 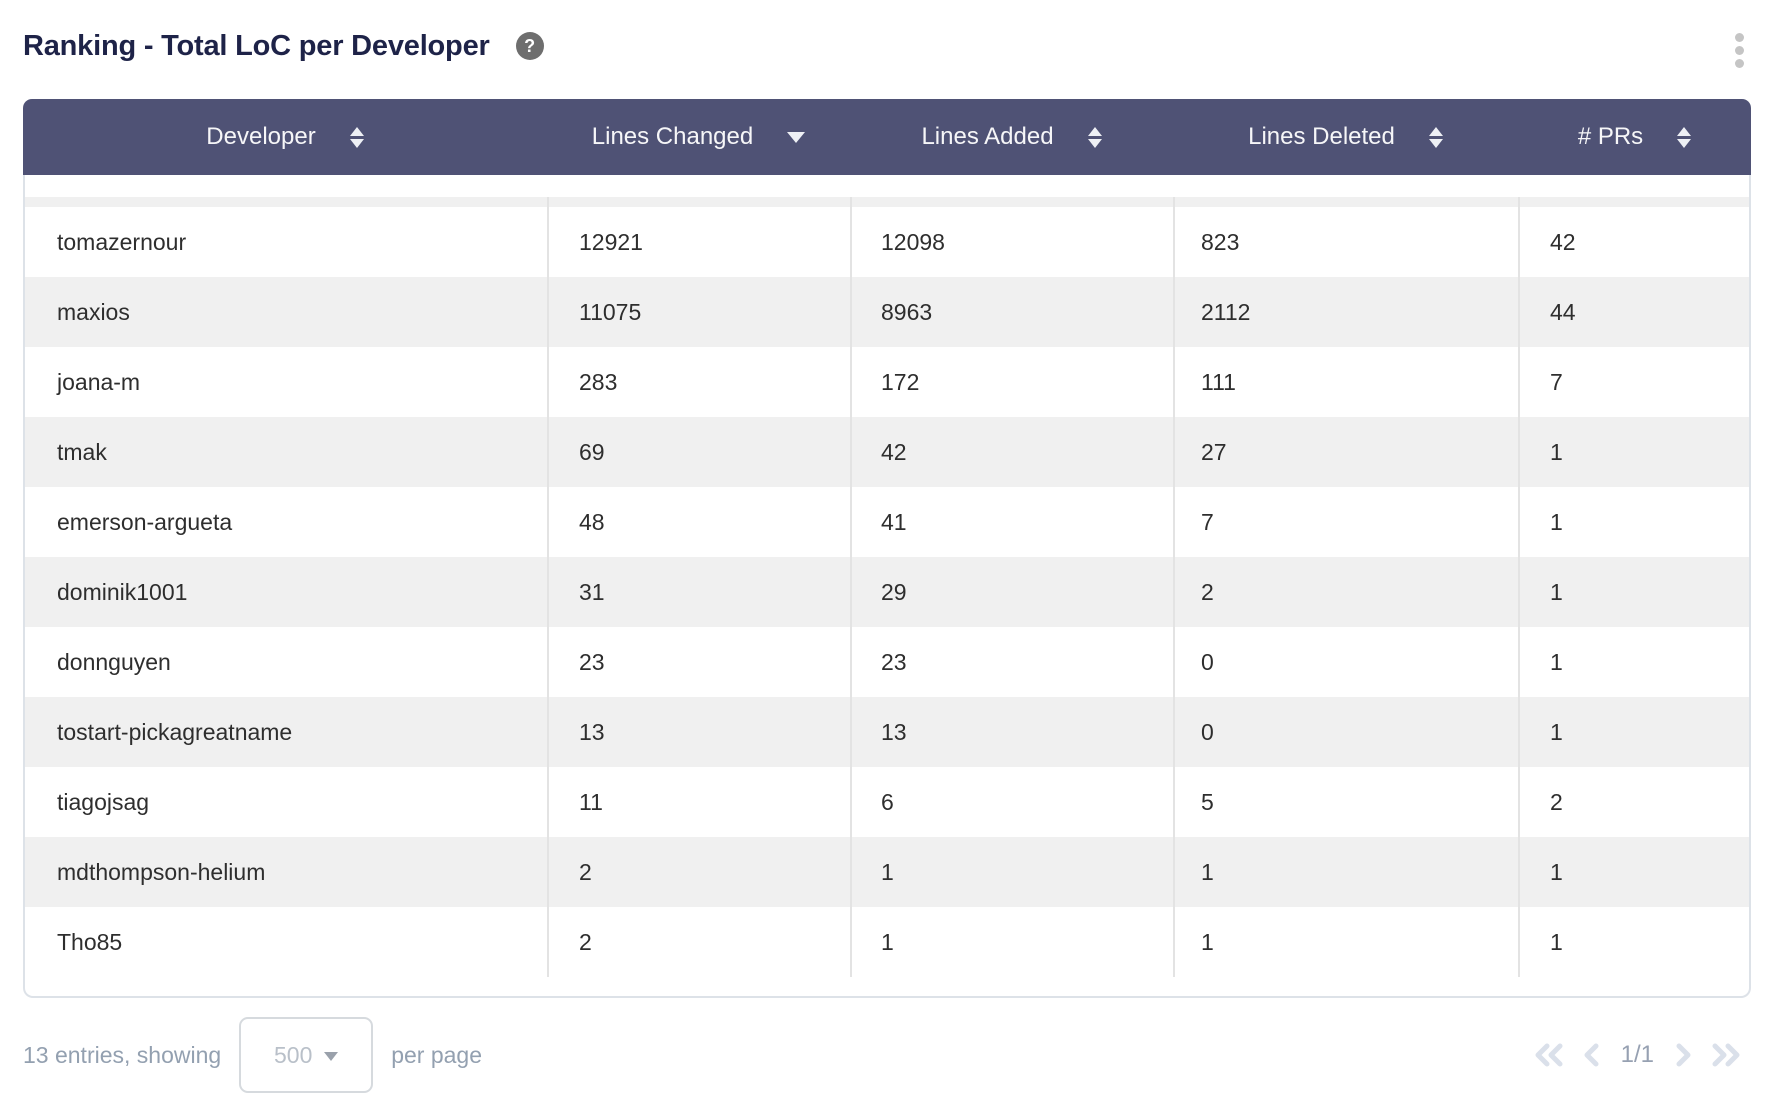 What do you see at coordinates (175, 731) in the screenshot?
I see `cell-developer: tostart-pickagreatname` at bounding box center [175, 731].